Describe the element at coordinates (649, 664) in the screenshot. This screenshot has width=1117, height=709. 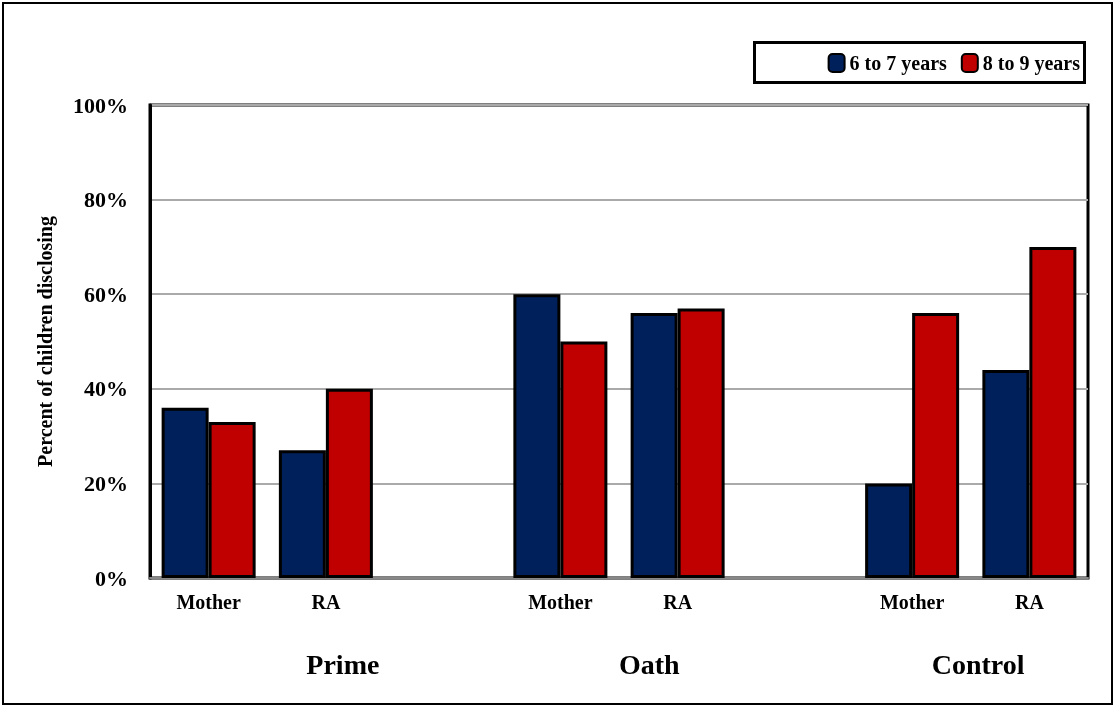
I see `text: Oath` at that location.